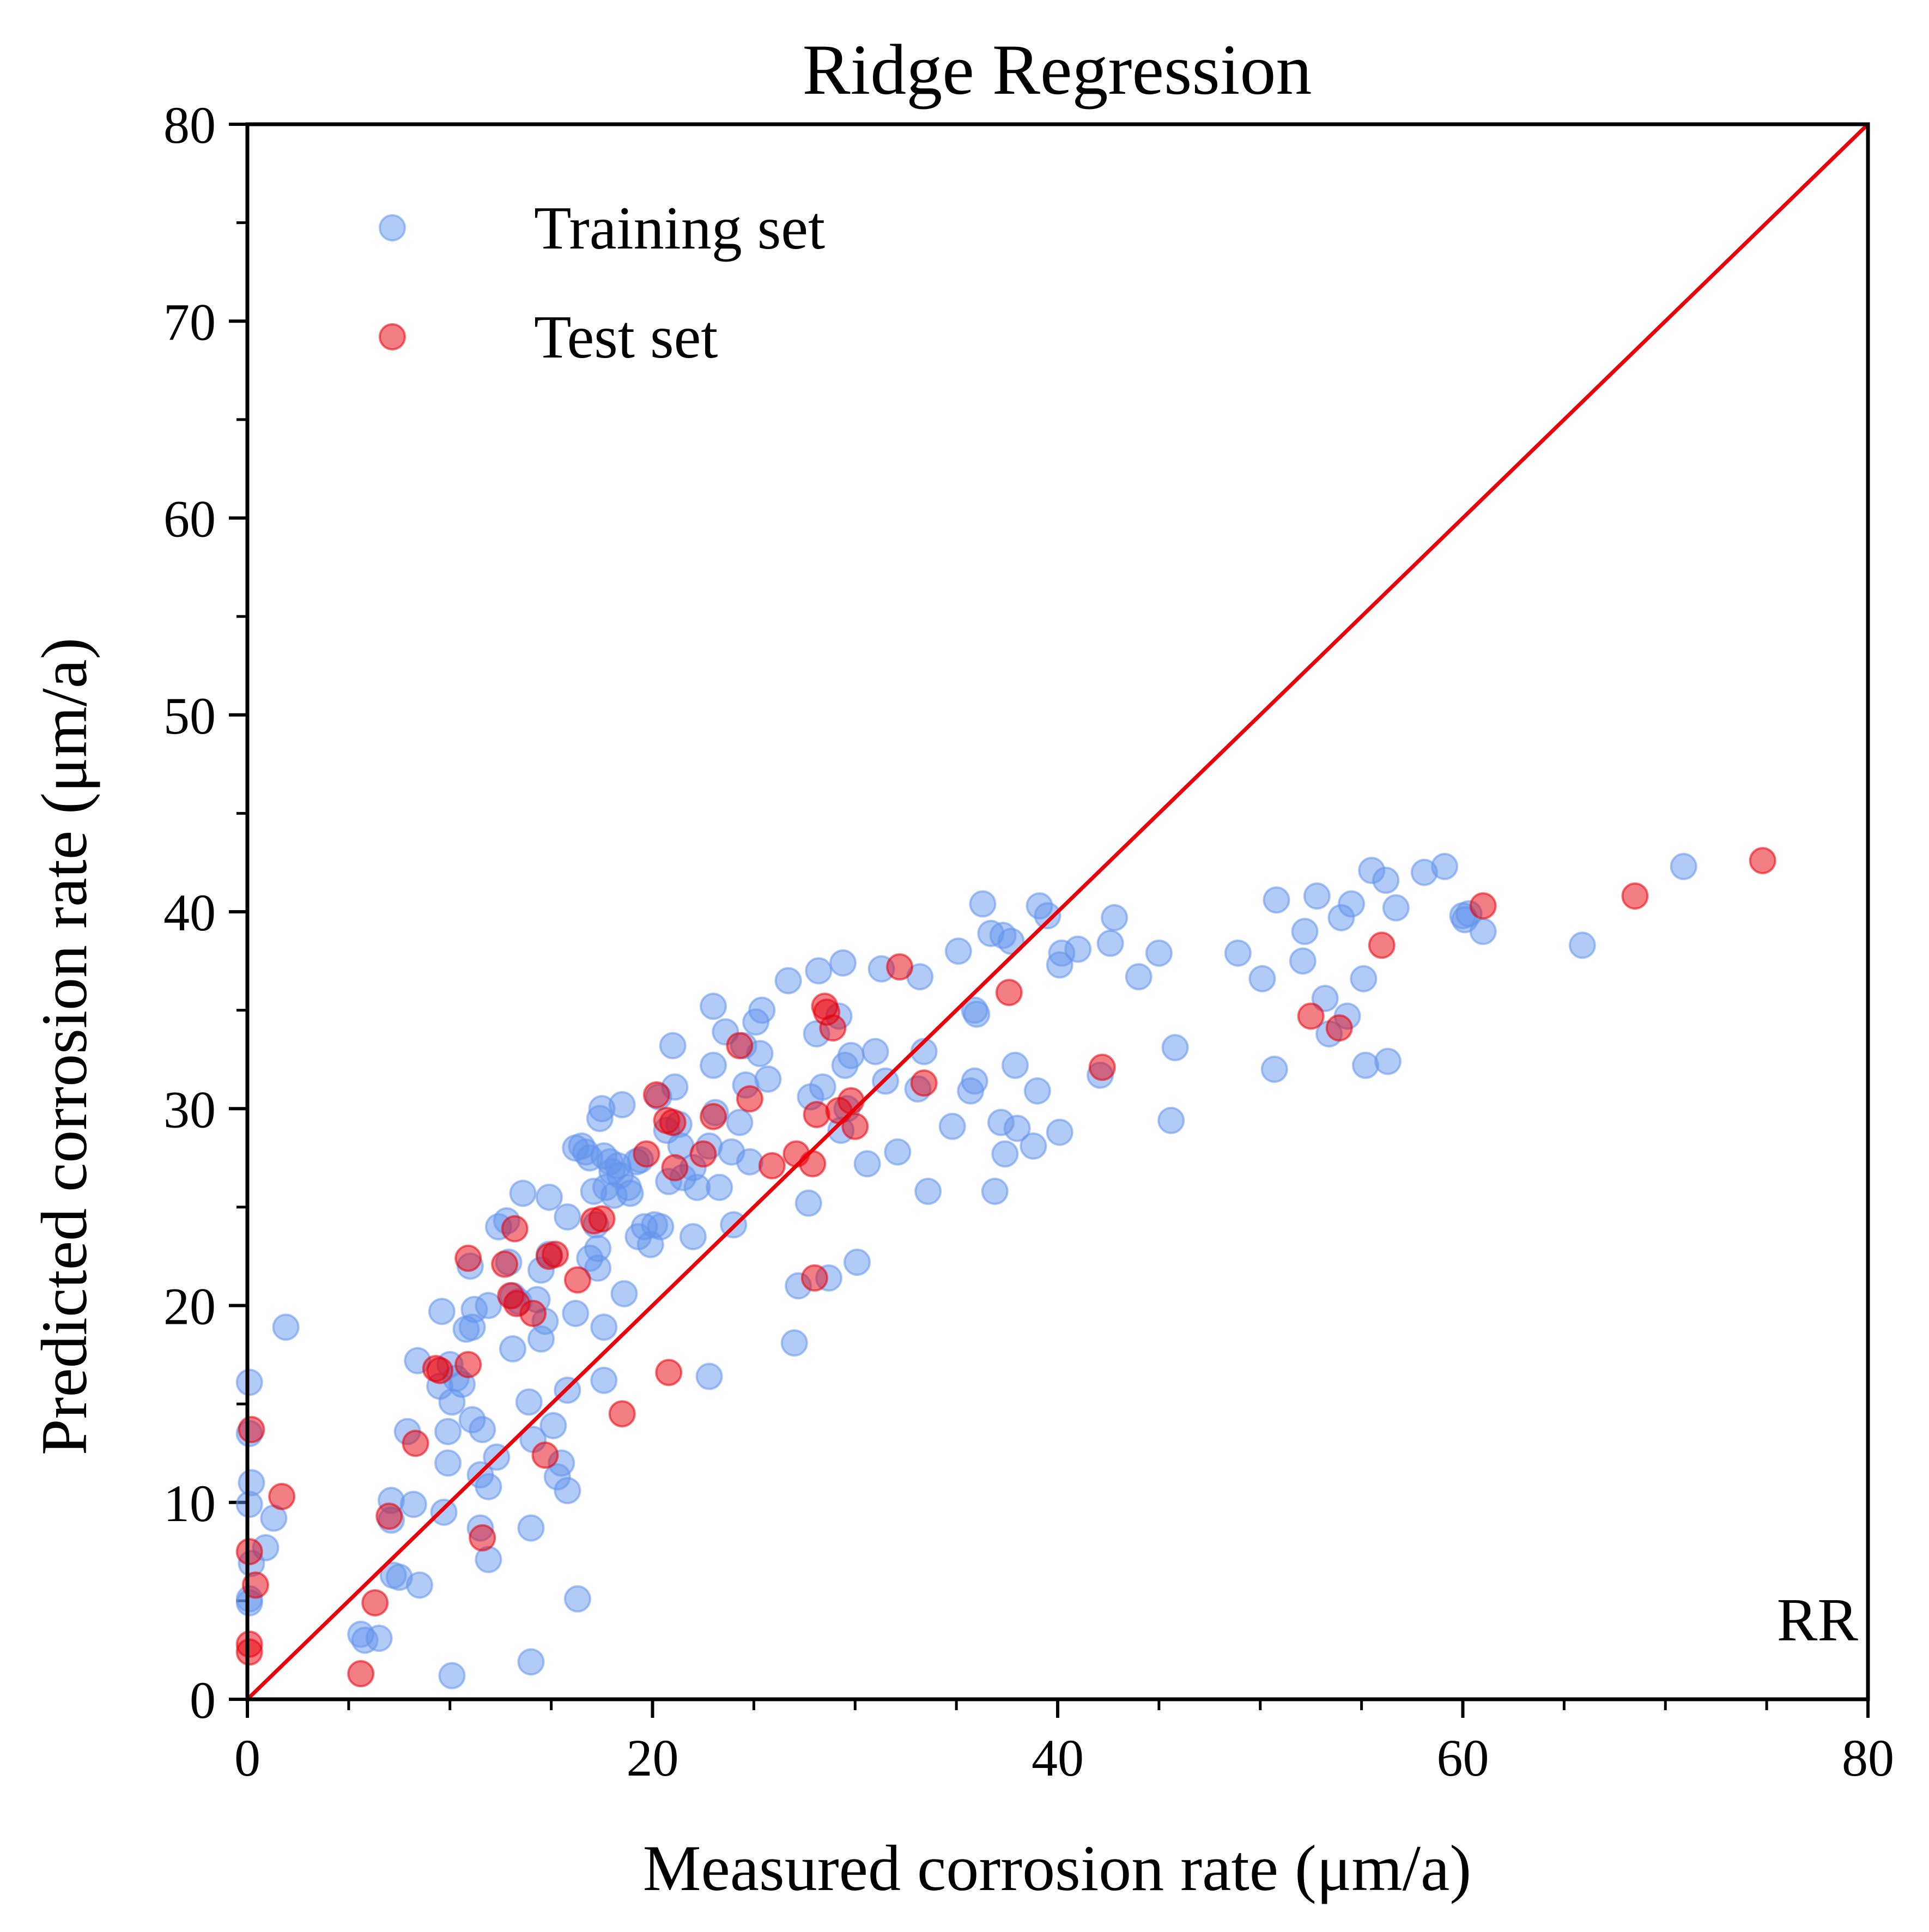 The image size is (1929, 1932). I want to click on y-tick-label: 50, so click(189, 716).